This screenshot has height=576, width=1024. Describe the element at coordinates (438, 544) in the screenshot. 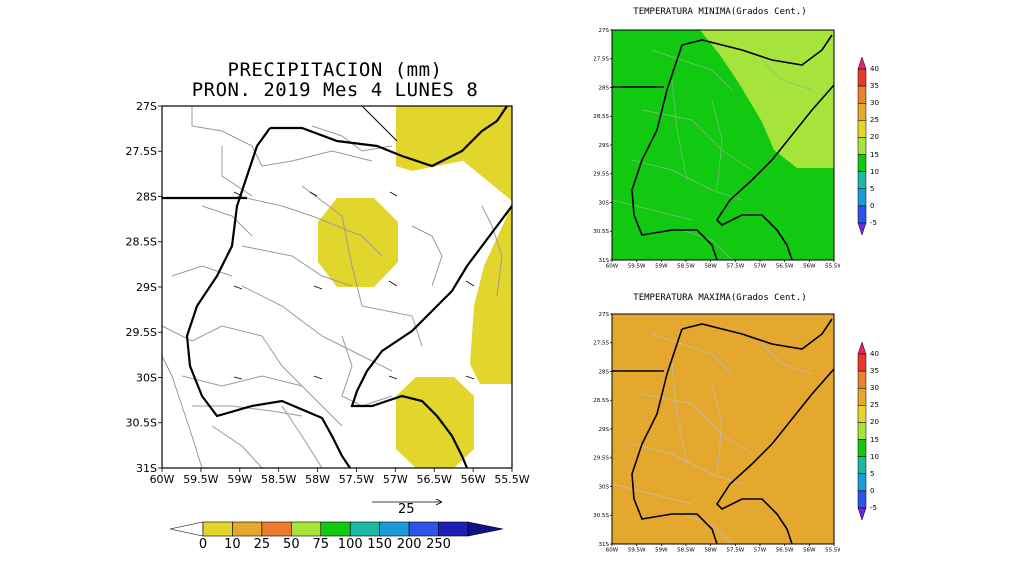

I see `colorbar-label: 250` at that location.